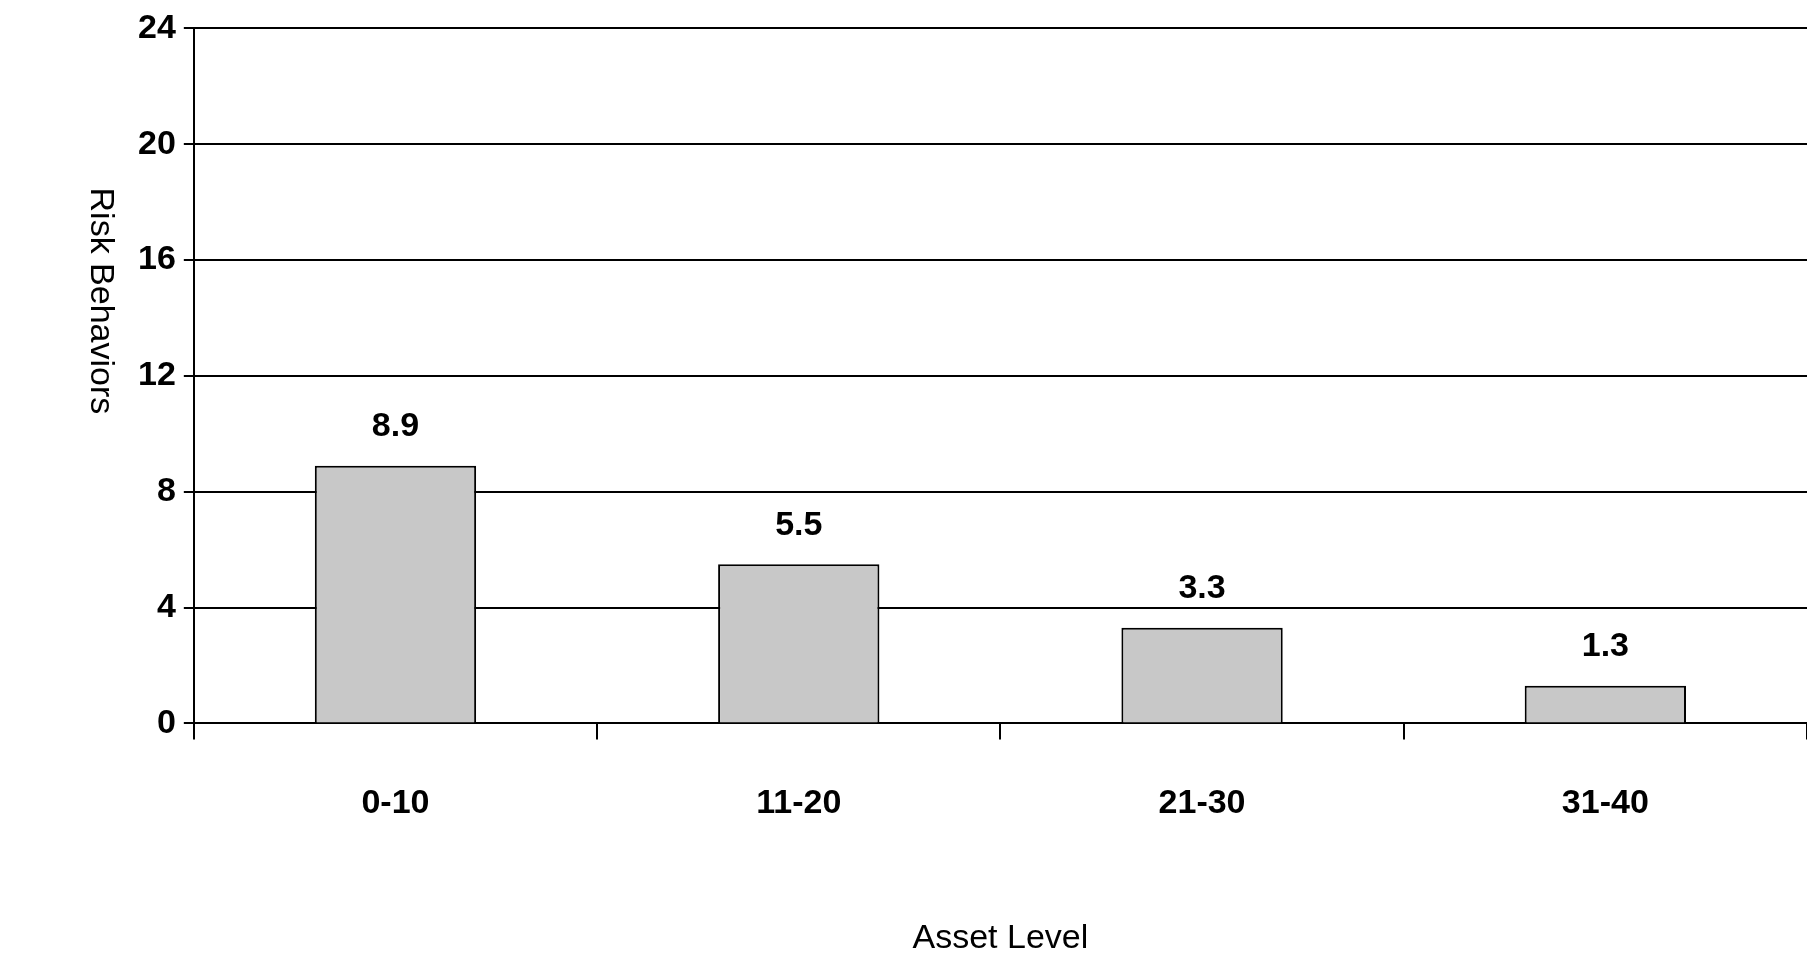  Describe the element at coordinates (166, 720) in the screenshot. I see `y-tick-label: 0` at that location.